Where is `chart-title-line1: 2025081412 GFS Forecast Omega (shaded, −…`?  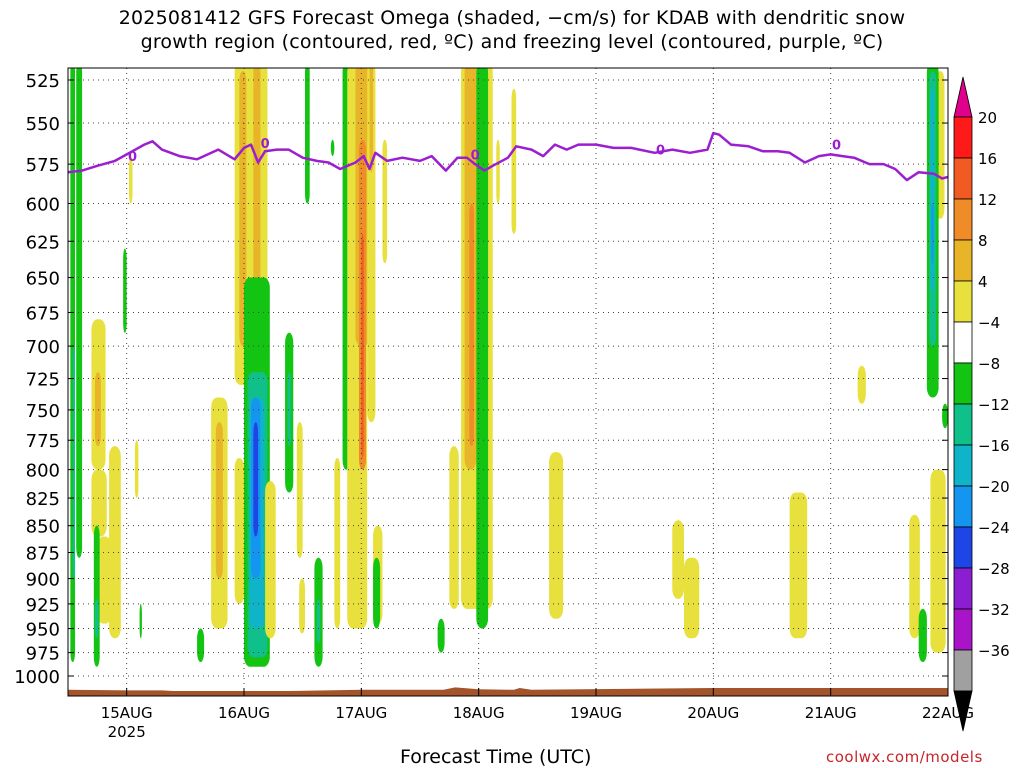
chart-title-line1: 2025081412 GFS Forecast Omega (shaded, −… is located at coordinates (512, 18).